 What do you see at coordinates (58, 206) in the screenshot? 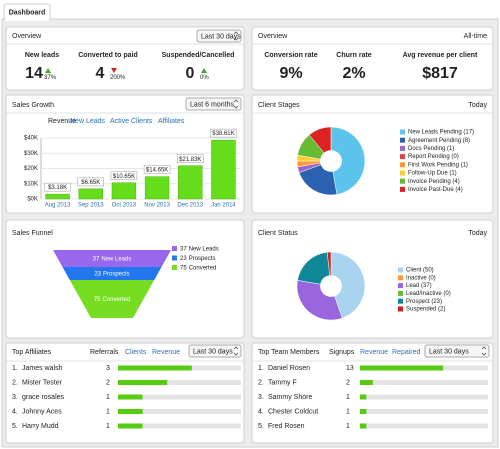
I see `x-tick-label: Aug 2013` at bounding box center [58, 206].